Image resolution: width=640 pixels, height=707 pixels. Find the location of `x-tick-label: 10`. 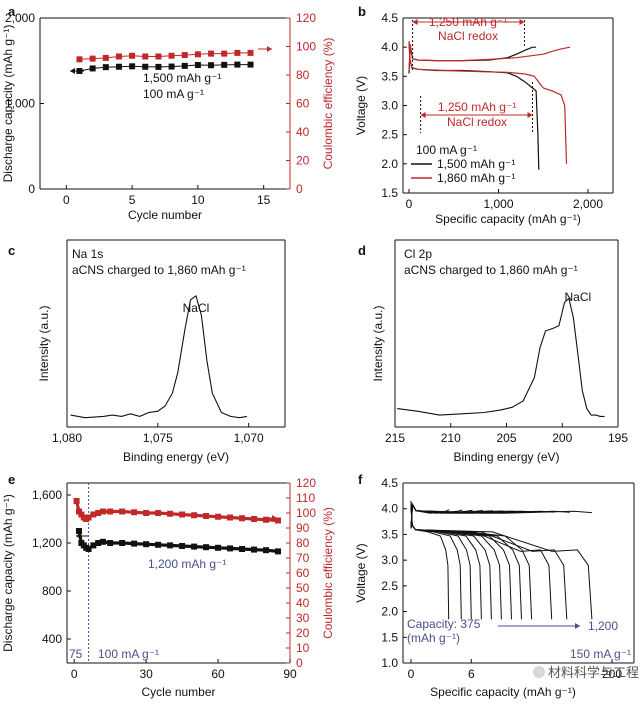

x-tick-label: 10 is located at coordinates (198, 200).